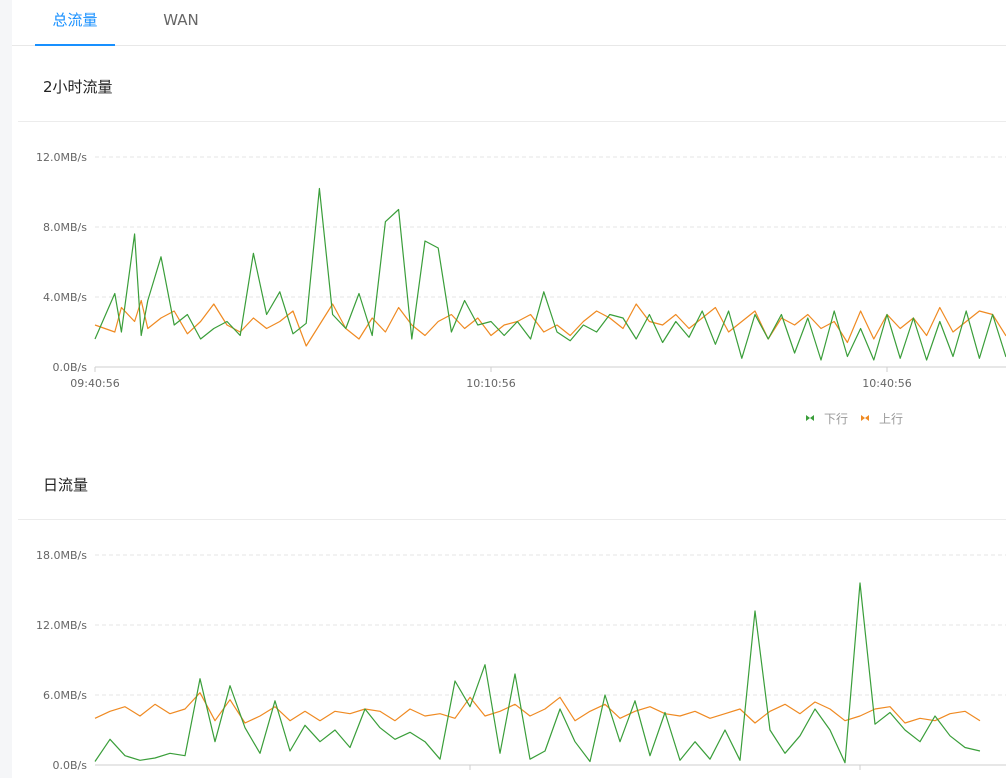 This screenshot has width=1006, height=778. What do you see at coordinates (490, 383) in the screenshot?
I see `x-tick-label: 10:10:56` at bounding box center [490, 383].